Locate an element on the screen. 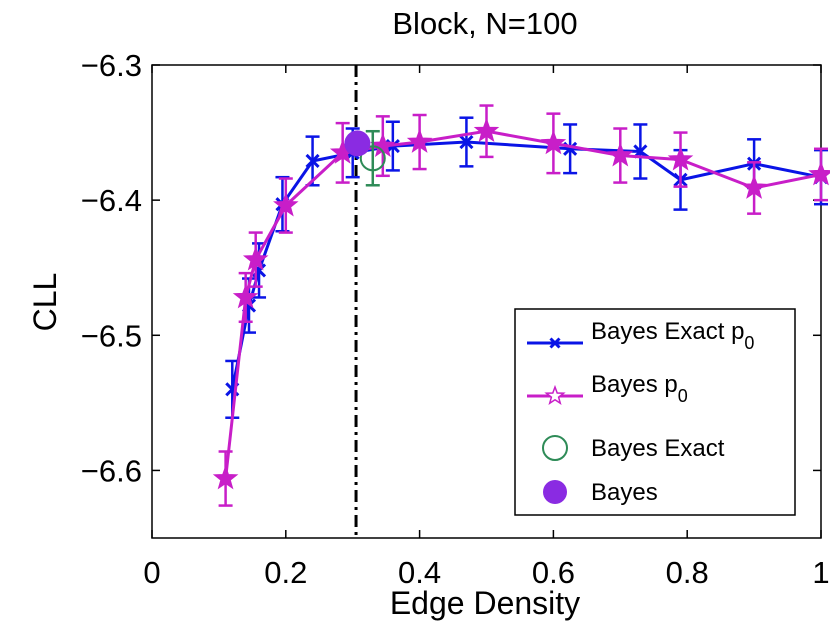  x-axis-title: Edge Density is located at coordinates (485, 603).